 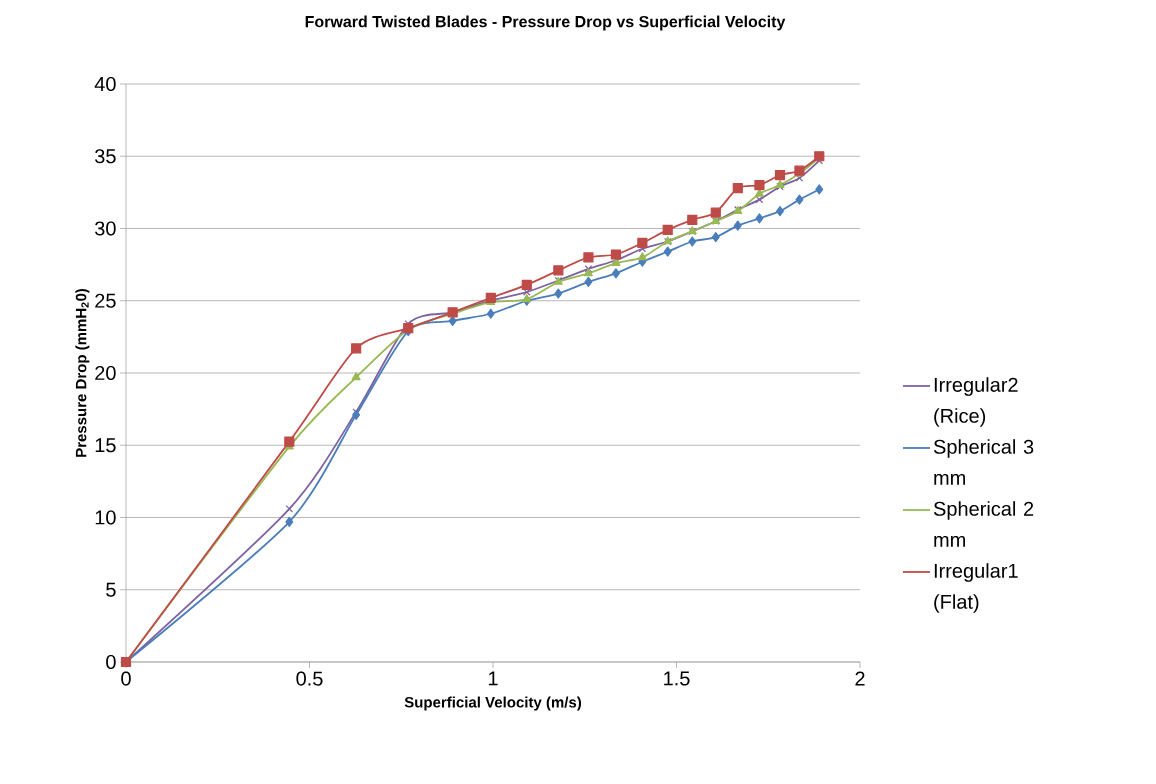 What do you see at coordinates (493, 703) in the screenshot?
I see `x-axis-title: Superficial Velocity (m/s)` at bounding box center [493, 703].